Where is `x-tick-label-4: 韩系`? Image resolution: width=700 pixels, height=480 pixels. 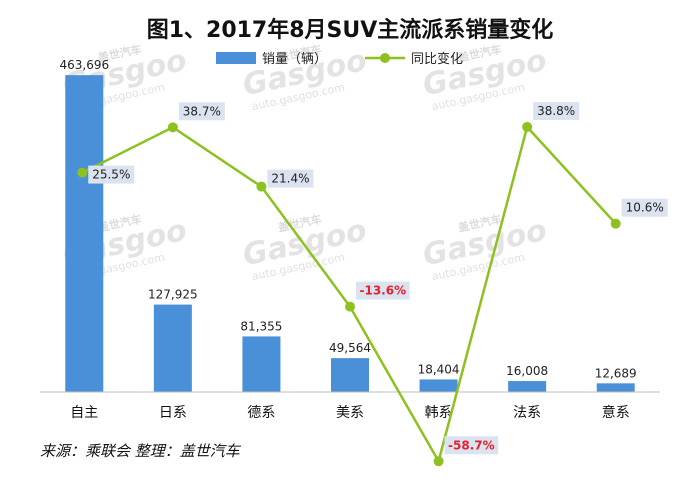
x-tick-label-4: 韩系 is located at coordinates (439, 413).